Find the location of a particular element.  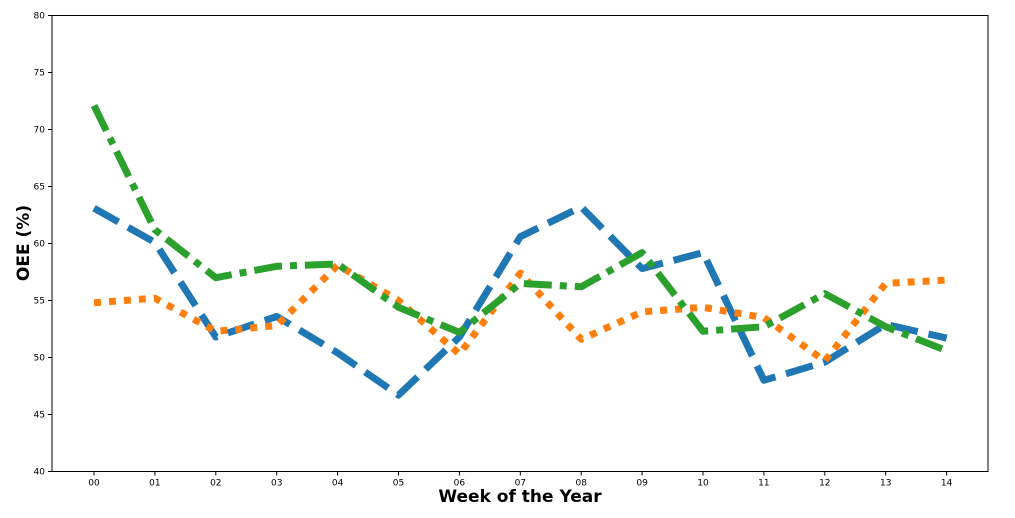

x-tick-label: 01 is located at coordinates (154, 484).